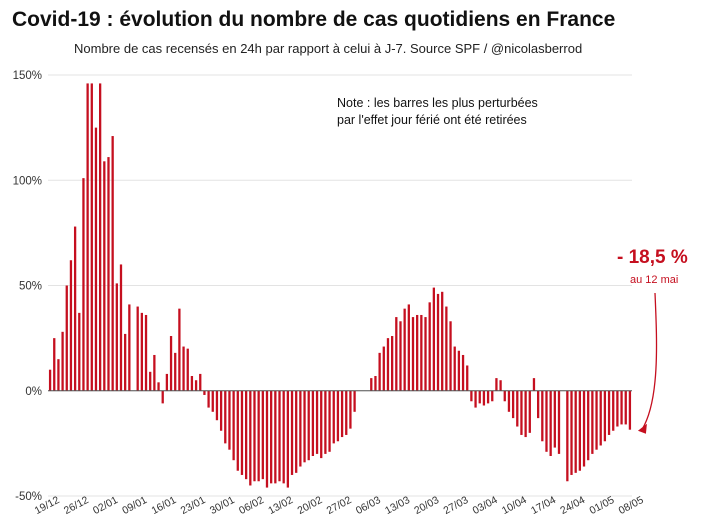 This screenshot has height=531, width=707. What do you see at coordinates (642, 428) in the screenshot?
I see `callout-arrowhead` at bounding box center [642, 428].